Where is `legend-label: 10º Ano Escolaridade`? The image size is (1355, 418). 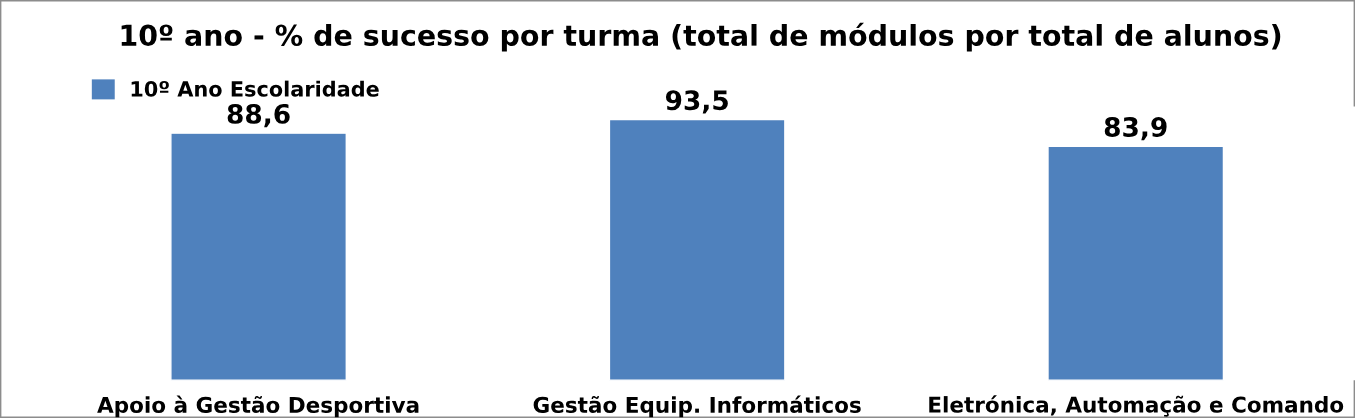
legend-label: 10º Ano Escolaridade is located at coordinates (255, 88).